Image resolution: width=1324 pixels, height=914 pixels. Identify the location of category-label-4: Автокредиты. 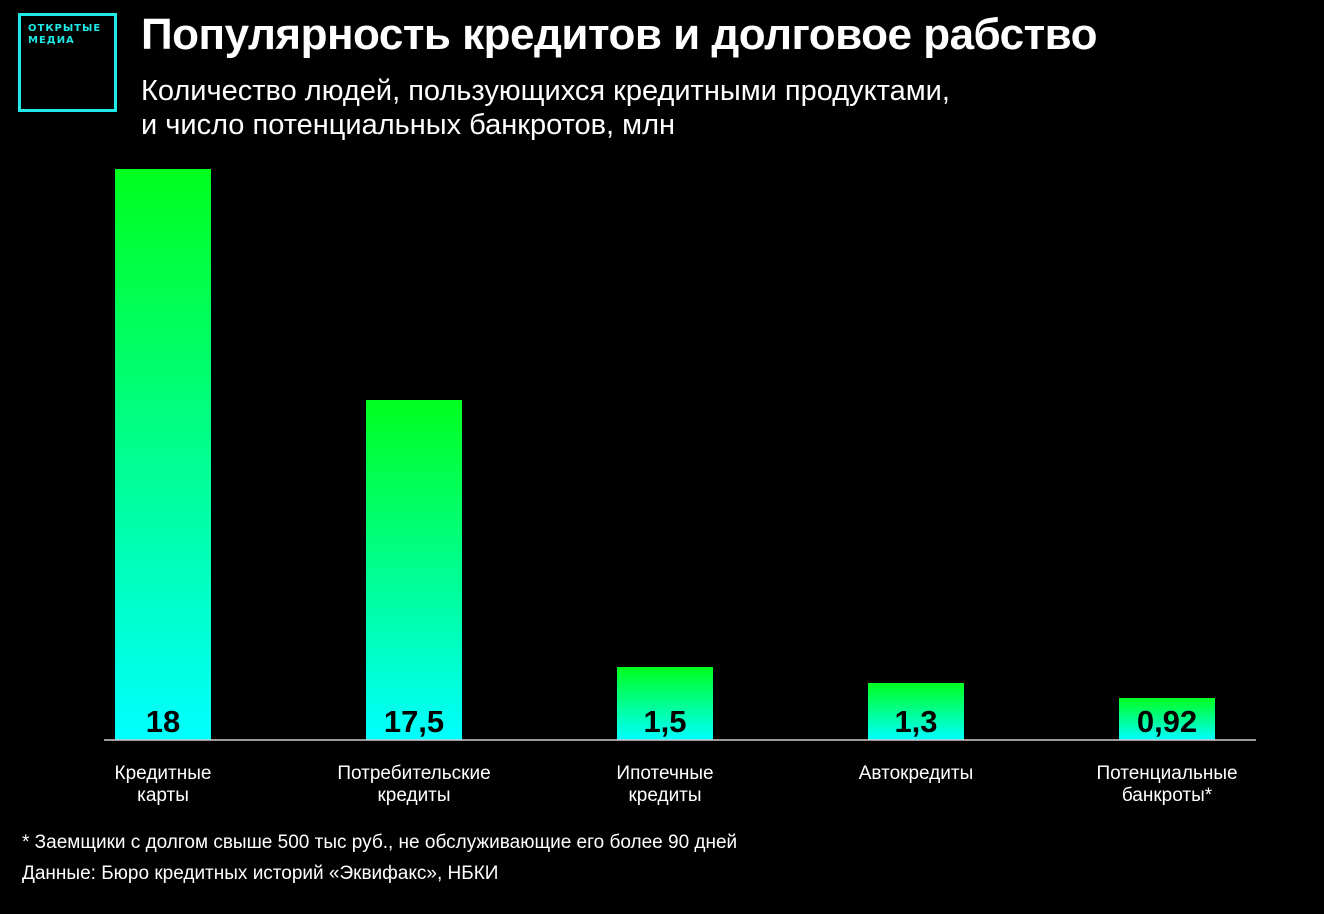
(916, 773).